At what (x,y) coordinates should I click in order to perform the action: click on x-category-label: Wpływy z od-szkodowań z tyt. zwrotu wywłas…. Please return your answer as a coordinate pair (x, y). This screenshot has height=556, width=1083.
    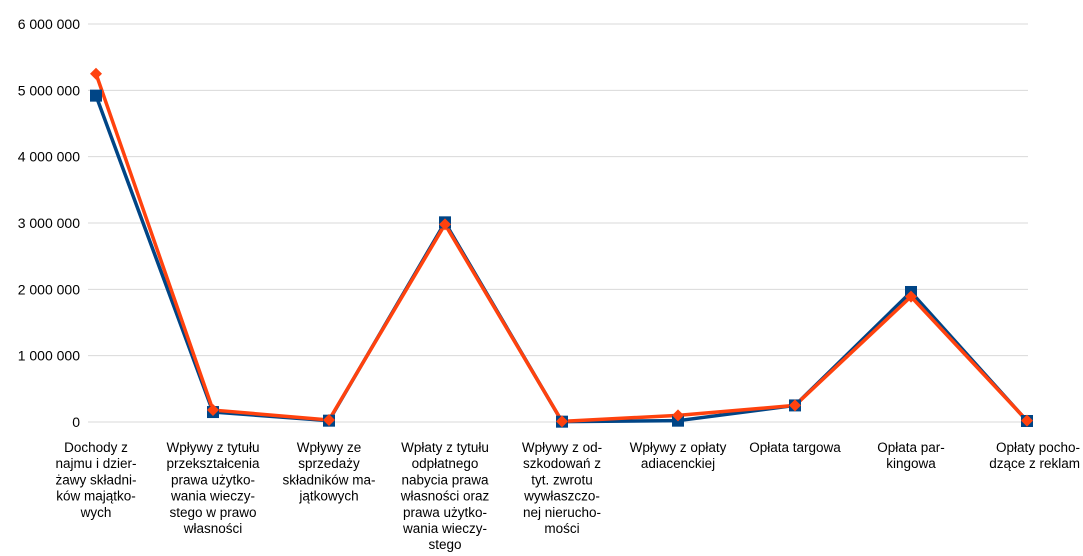
    Looking at the image, I should click on (562, 488).